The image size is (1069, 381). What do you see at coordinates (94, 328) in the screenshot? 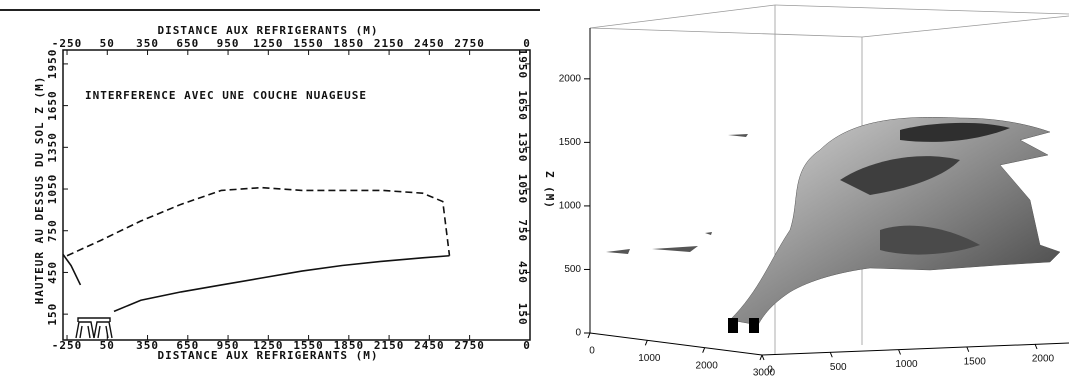
I see `cooling-towers` at bounding box center [94, 328].